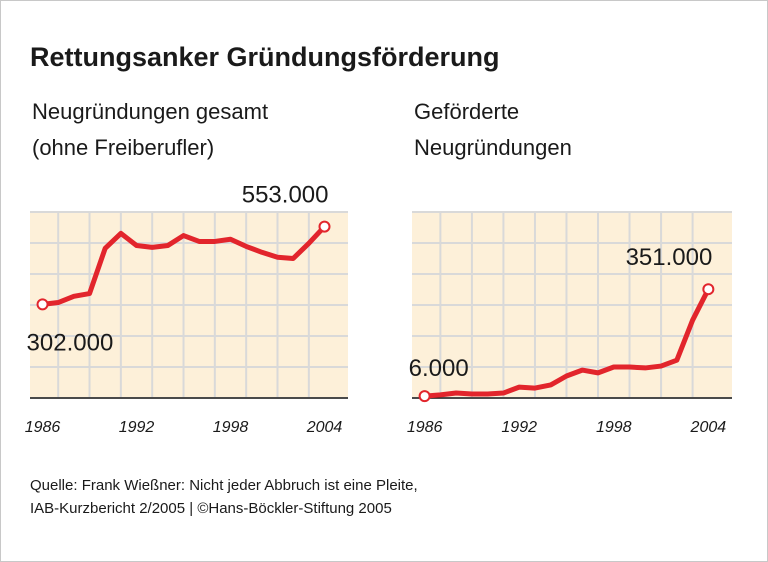 This screenshot has width=768, height=562. I want to click on subtitle: (ohne Freiberufler), so click(123, 147).